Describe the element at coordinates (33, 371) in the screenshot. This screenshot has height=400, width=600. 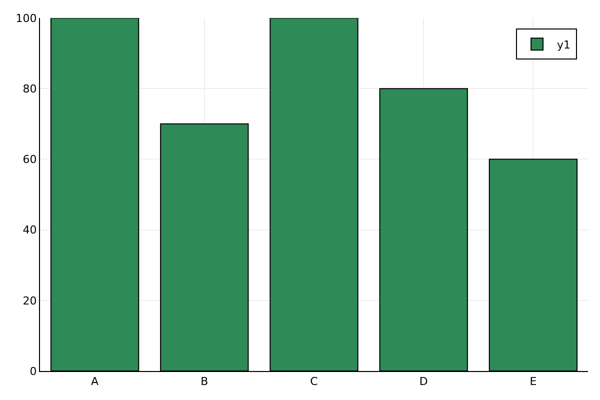
I see `y-tick-label: 0` at that location.